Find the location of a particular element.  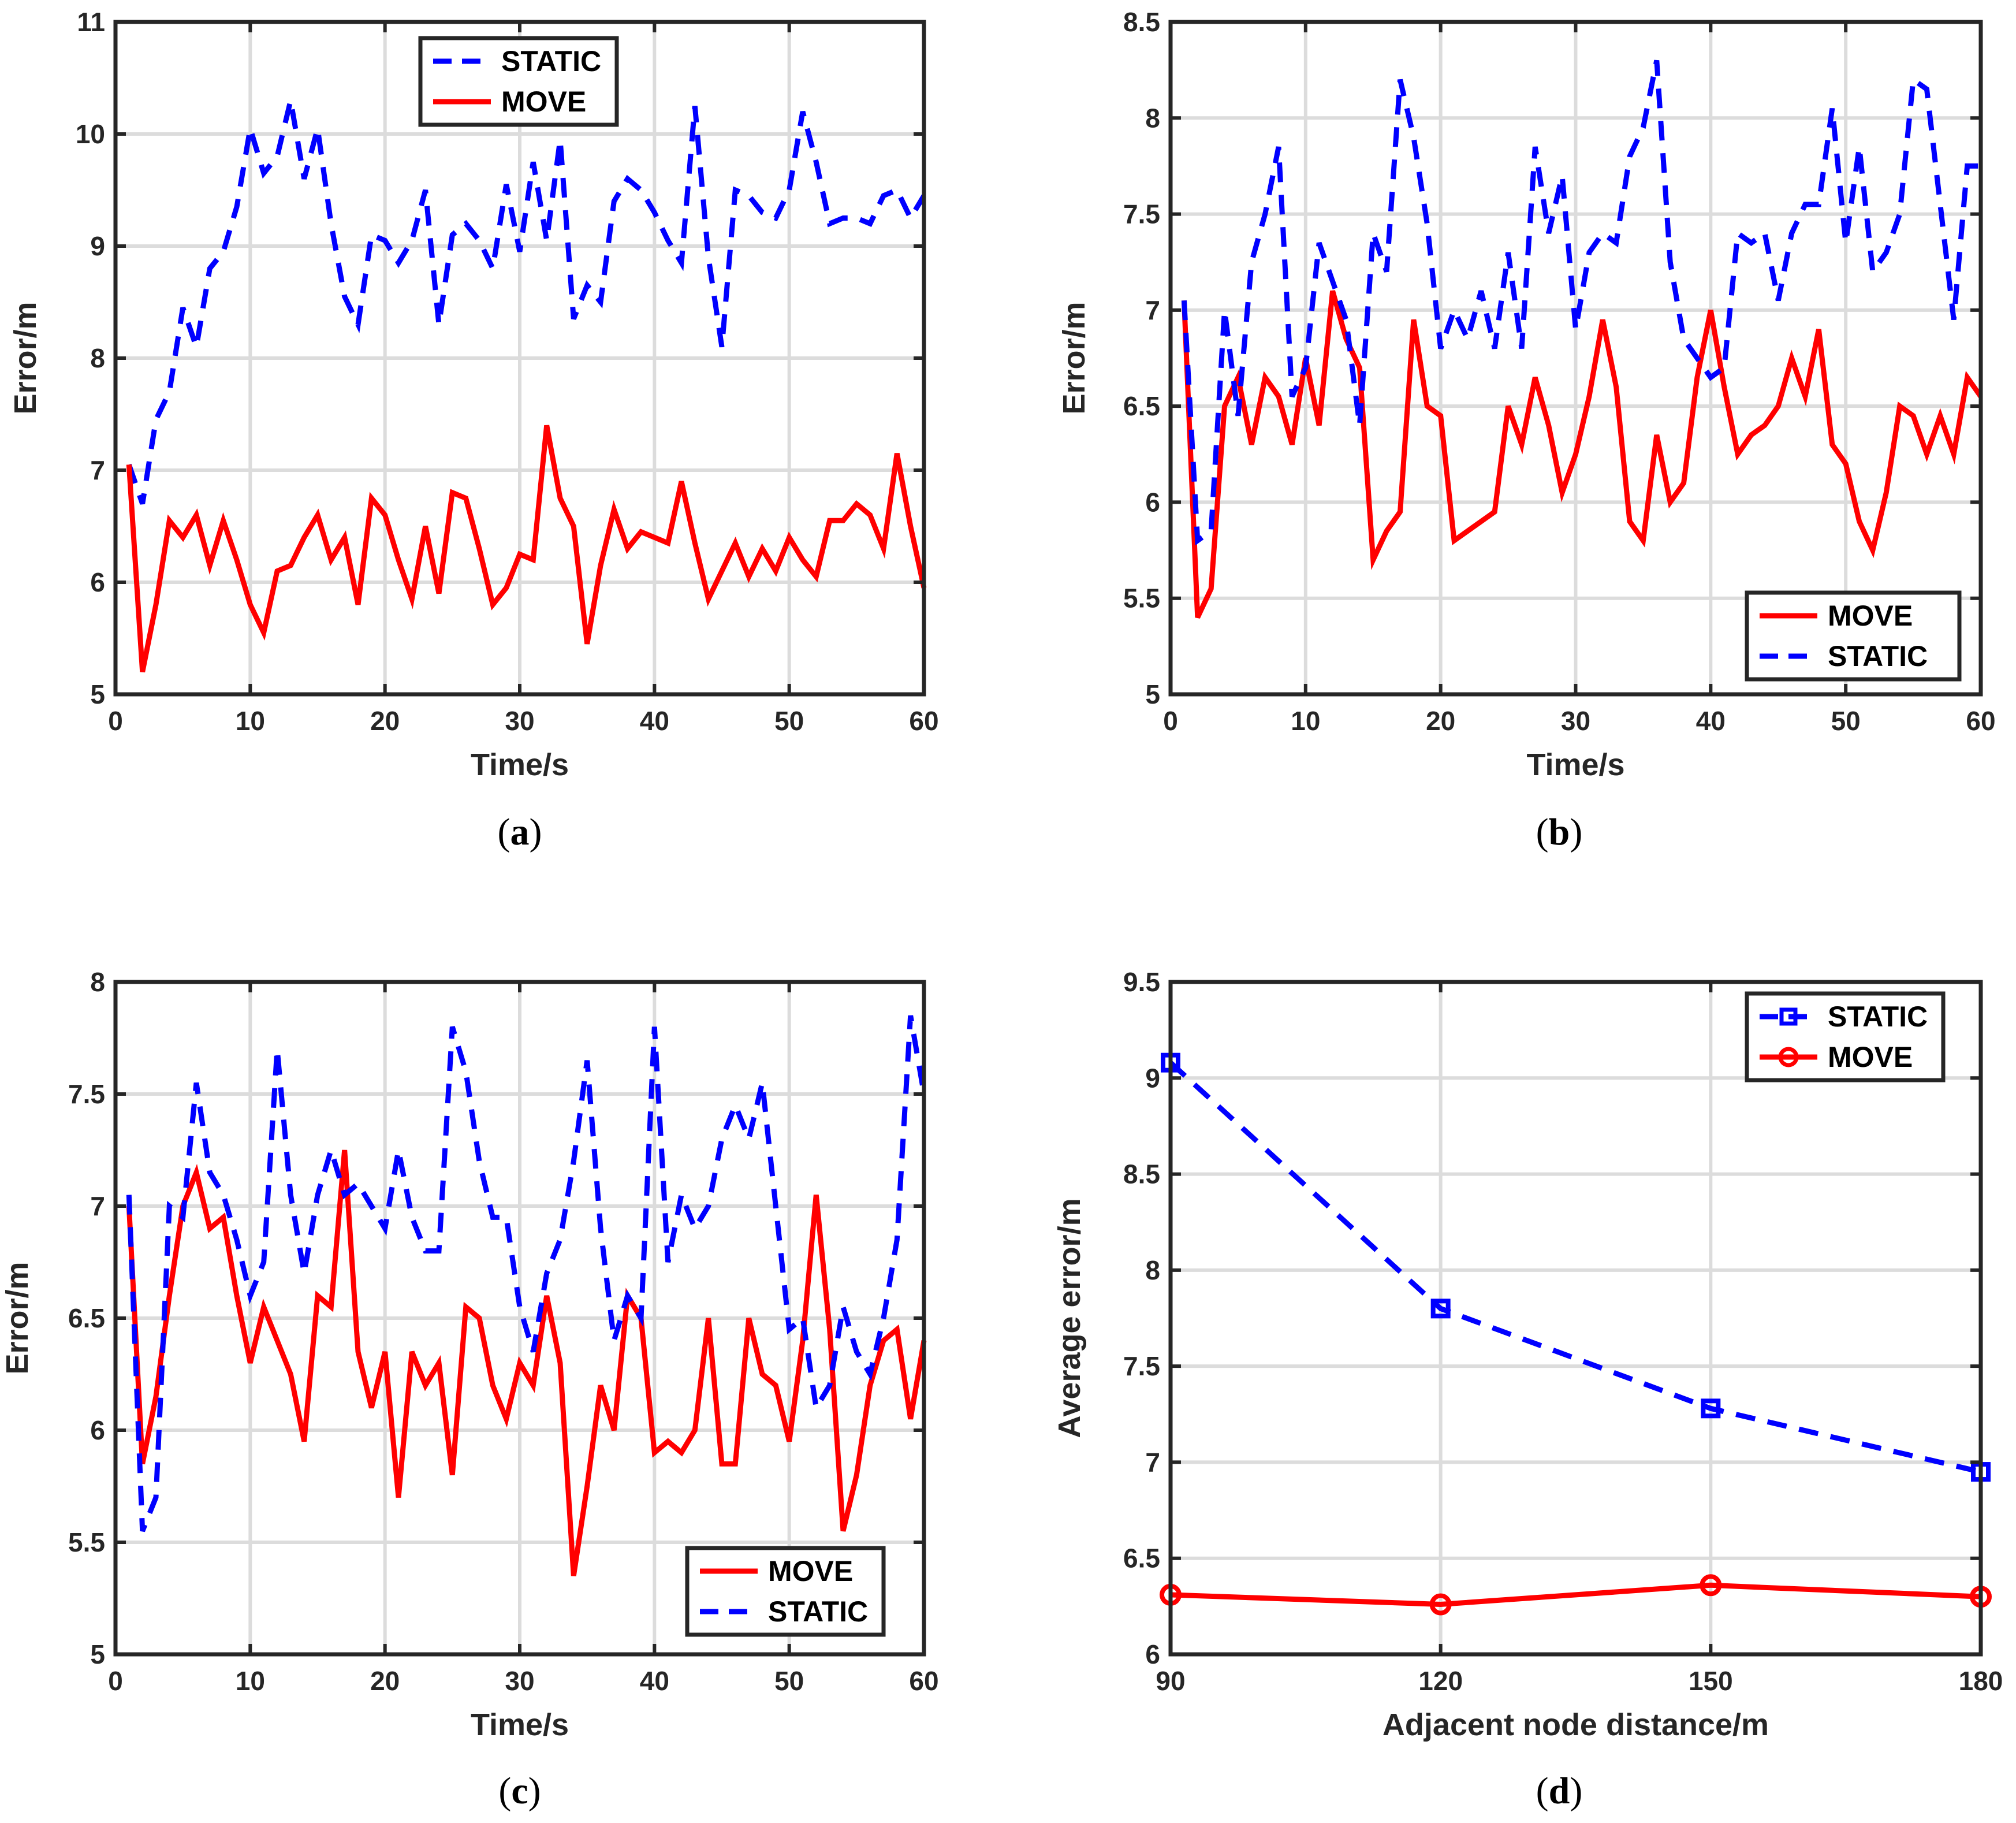

x-tick-label: 150 is located at coordinates (1711, 1681).